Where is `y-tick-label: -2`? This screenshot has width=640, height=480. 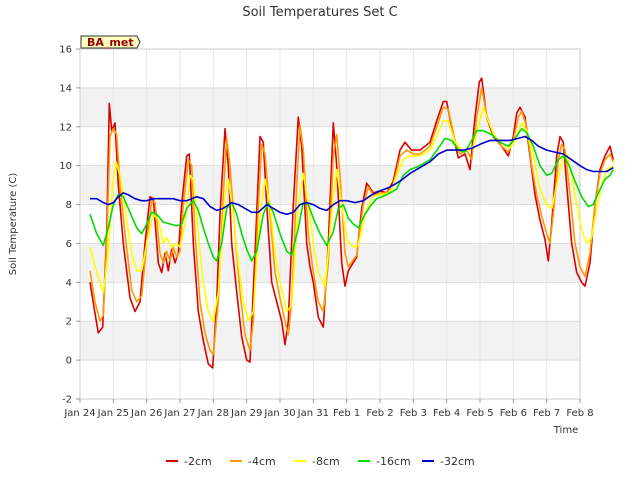 y-tick-label: -2 is located at coordinates (67, 400).